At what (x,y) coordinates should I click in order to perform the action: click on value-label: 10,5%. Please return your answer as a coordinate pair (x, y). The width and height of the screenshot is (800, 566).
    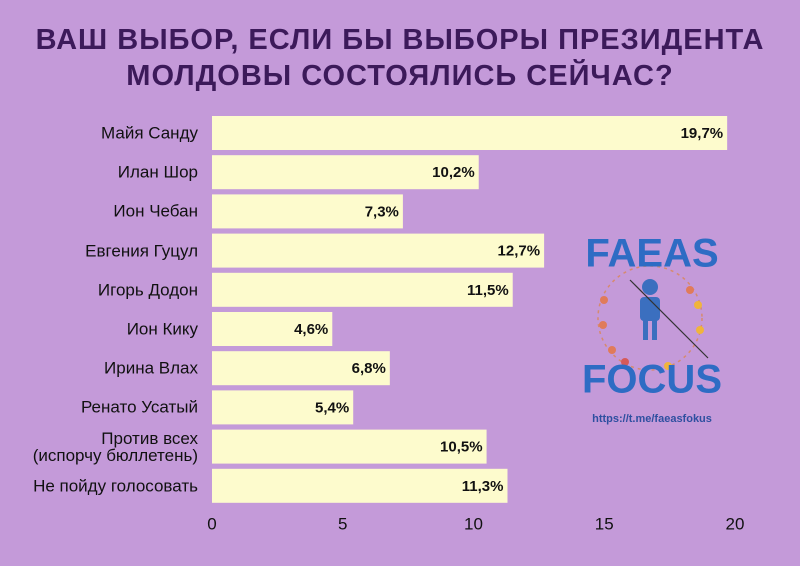
    Looking at the image, I should click on (461, 447).